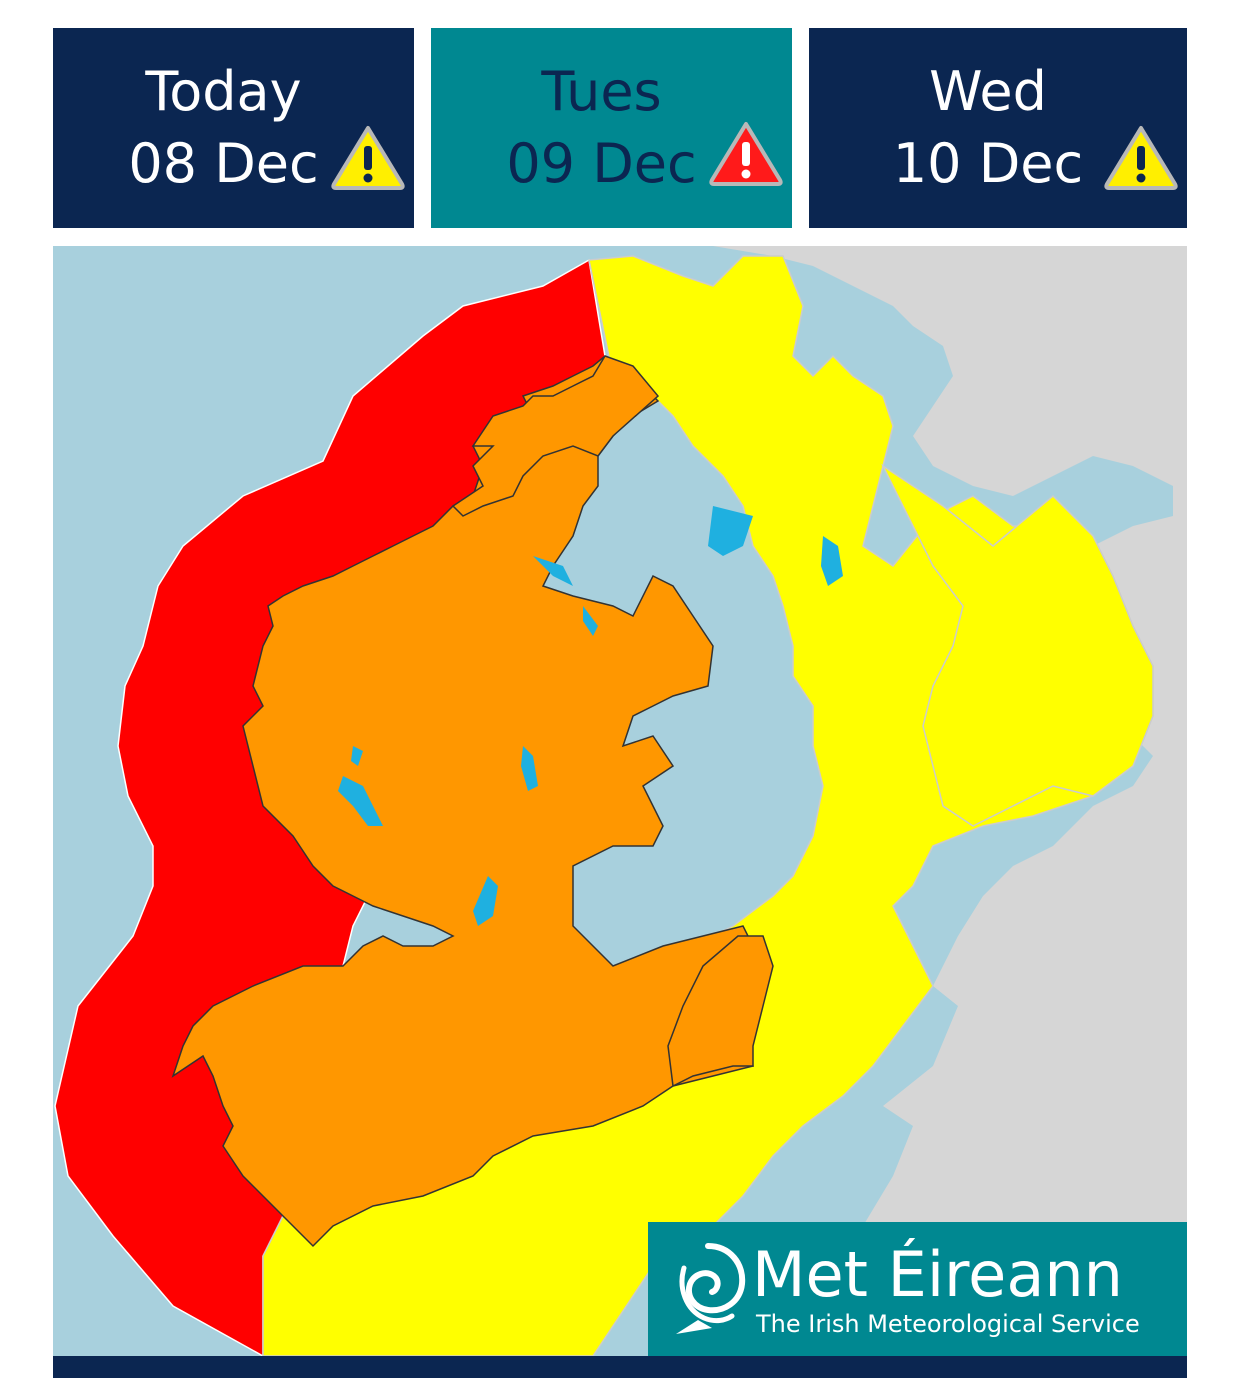 The width and height of the screenshot is (1240, 1378). What do you see at coordinates (233, 128) in the screenshot?
I see `tab-today: Today 08 Dec` at bounding box center [233, 128].